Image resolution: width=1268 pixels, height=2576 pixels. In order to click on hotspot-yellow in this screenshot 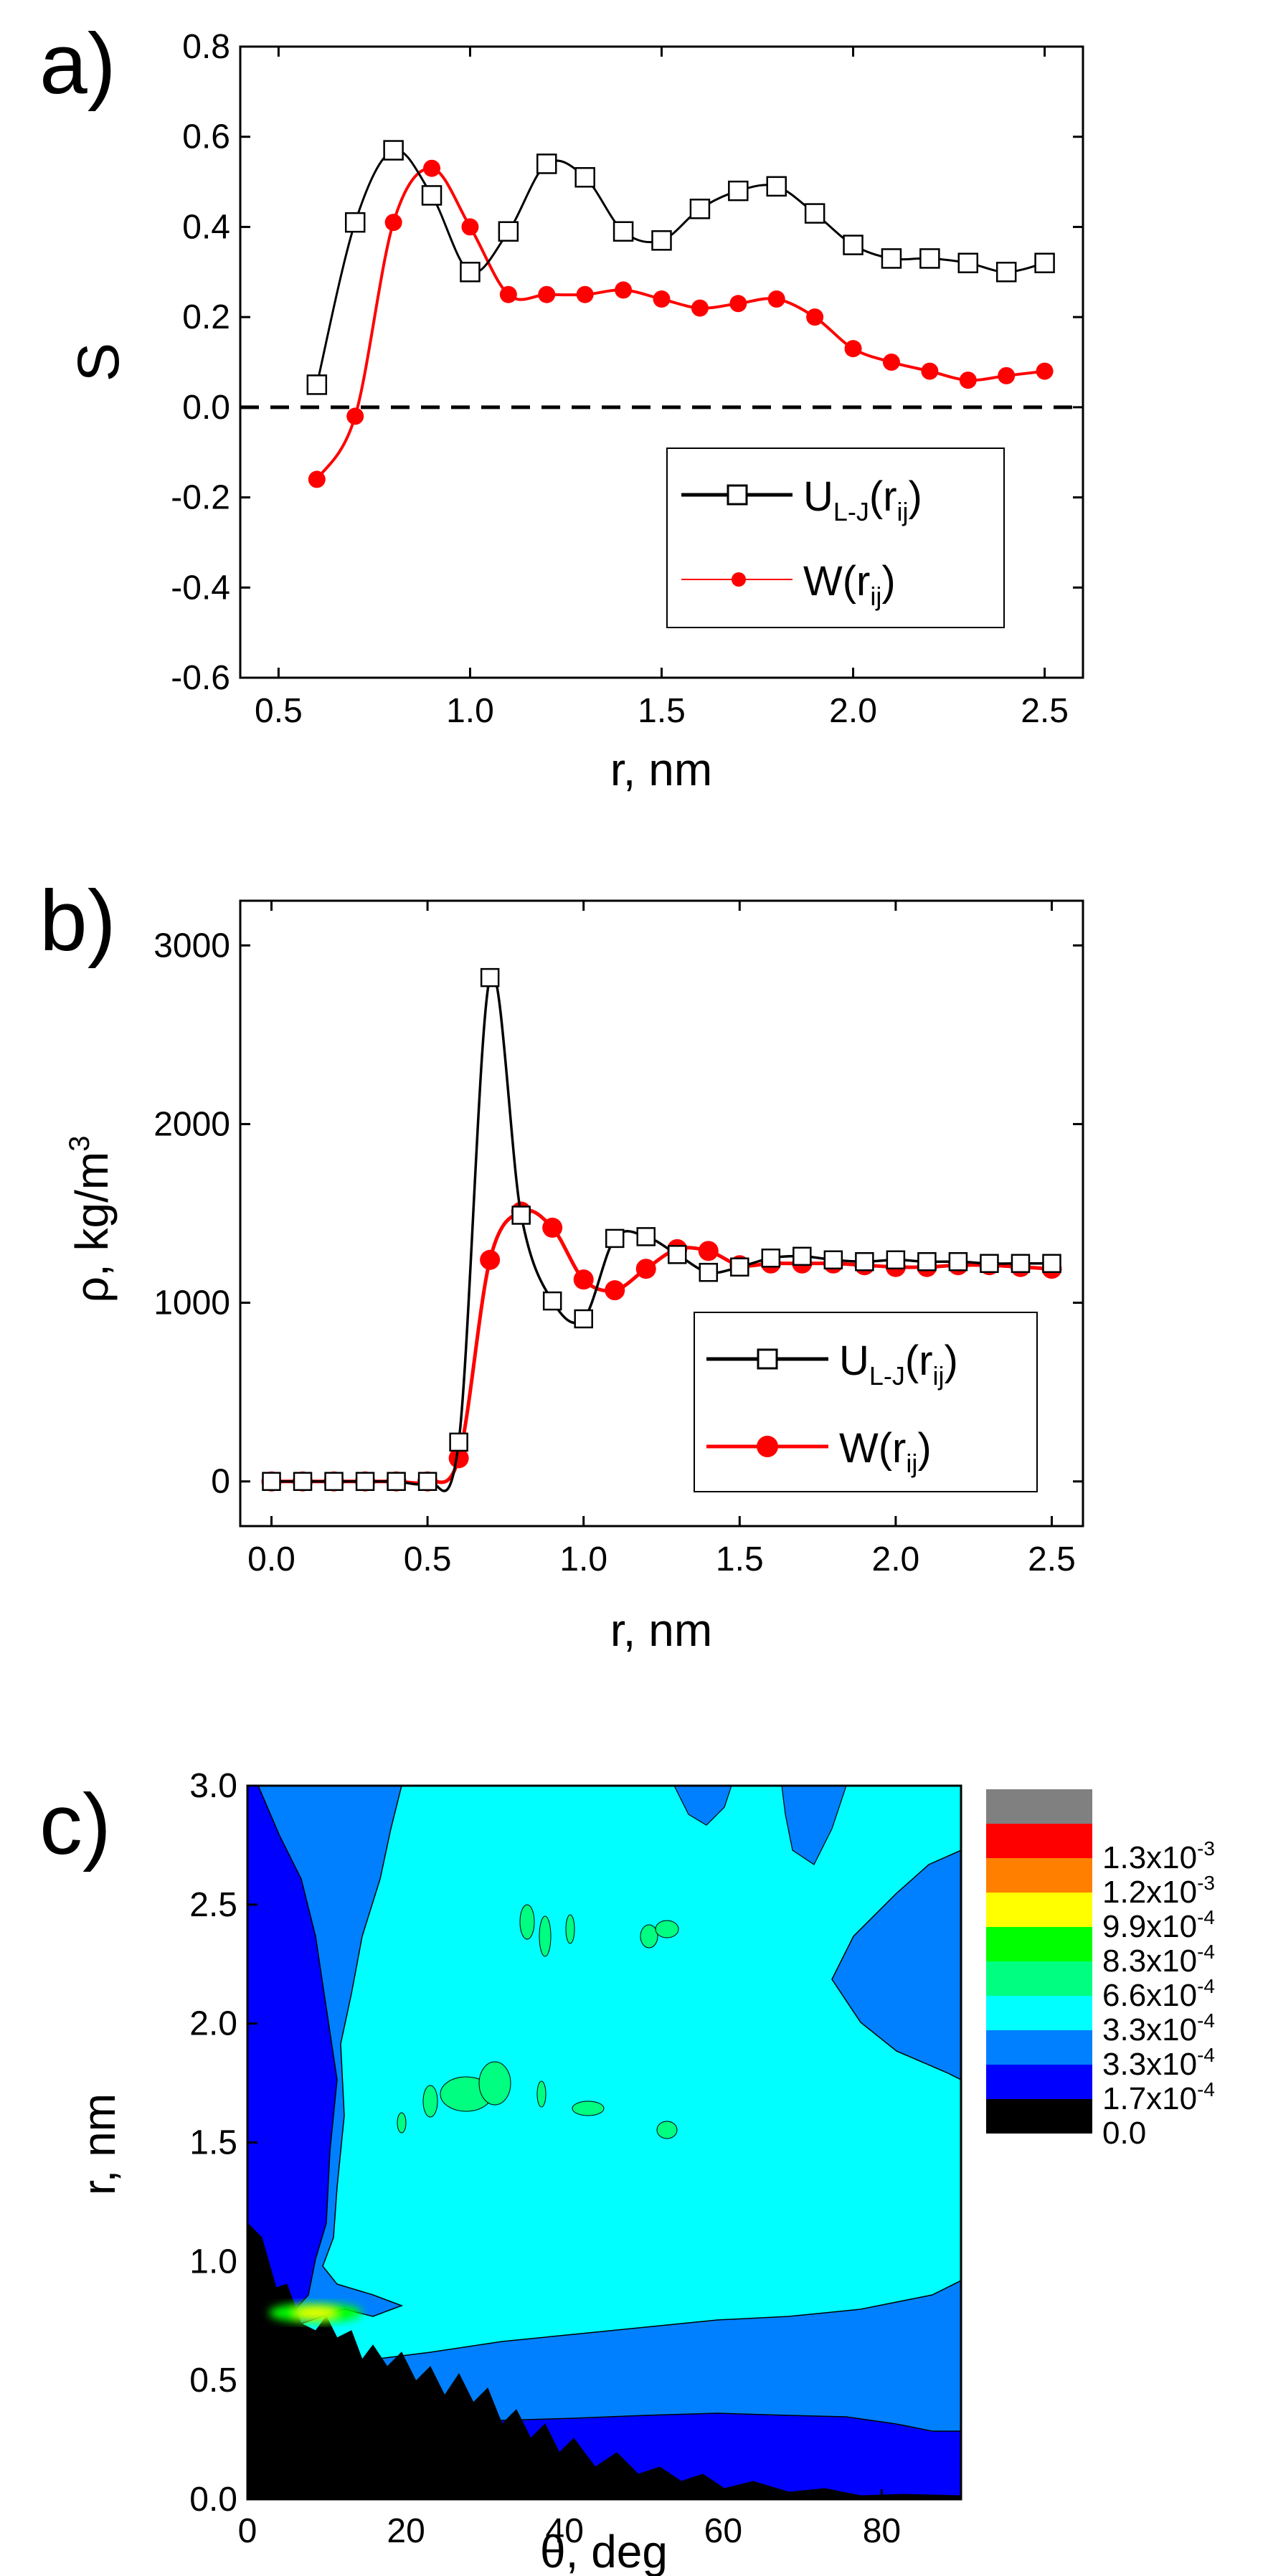, I will do `click(315, 2313)`.